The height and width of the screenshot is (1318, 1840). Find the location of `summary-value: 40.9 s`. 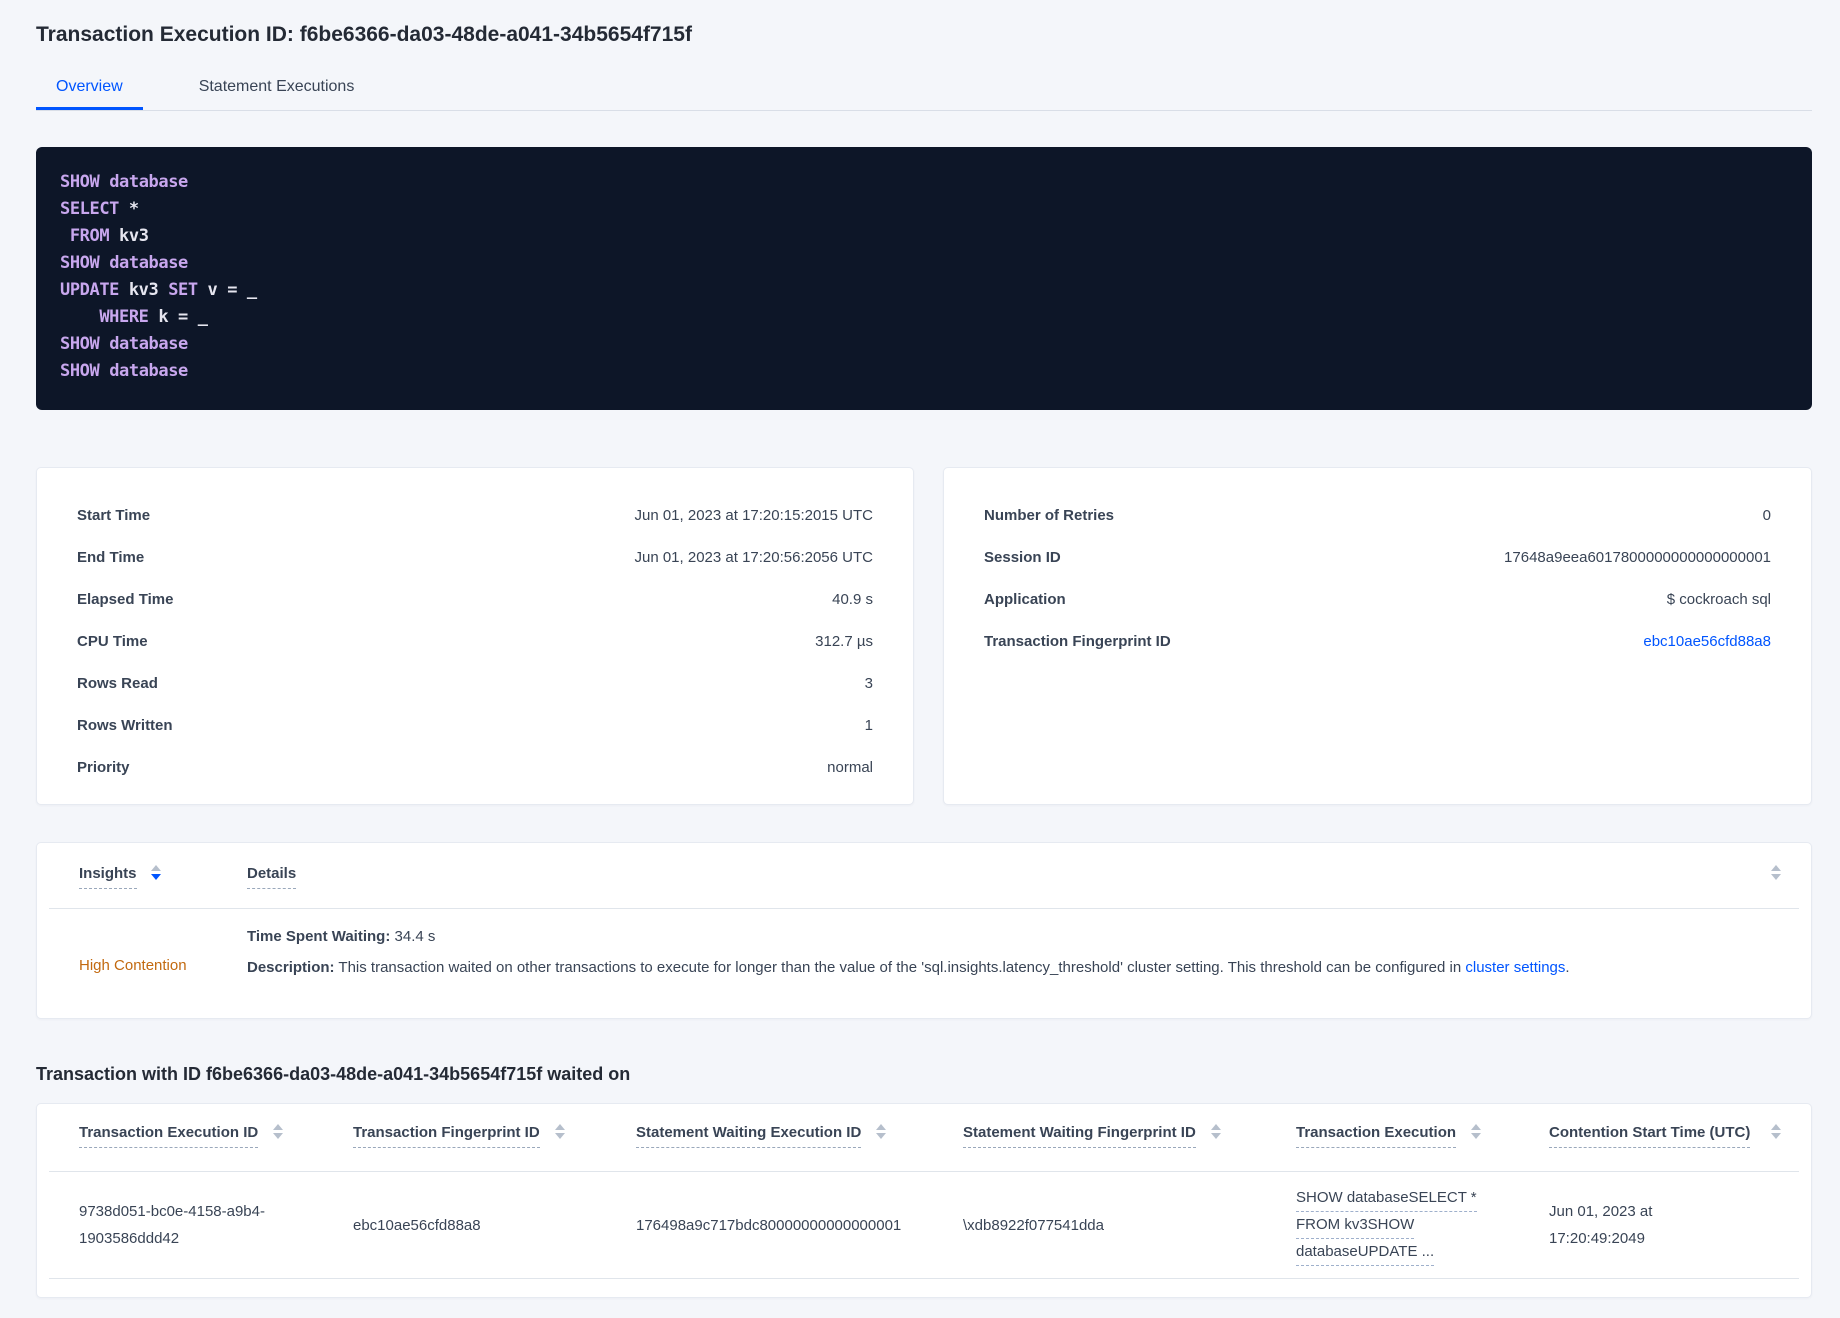

summary-value: 40.9 s is located at coordinates (852, 599).